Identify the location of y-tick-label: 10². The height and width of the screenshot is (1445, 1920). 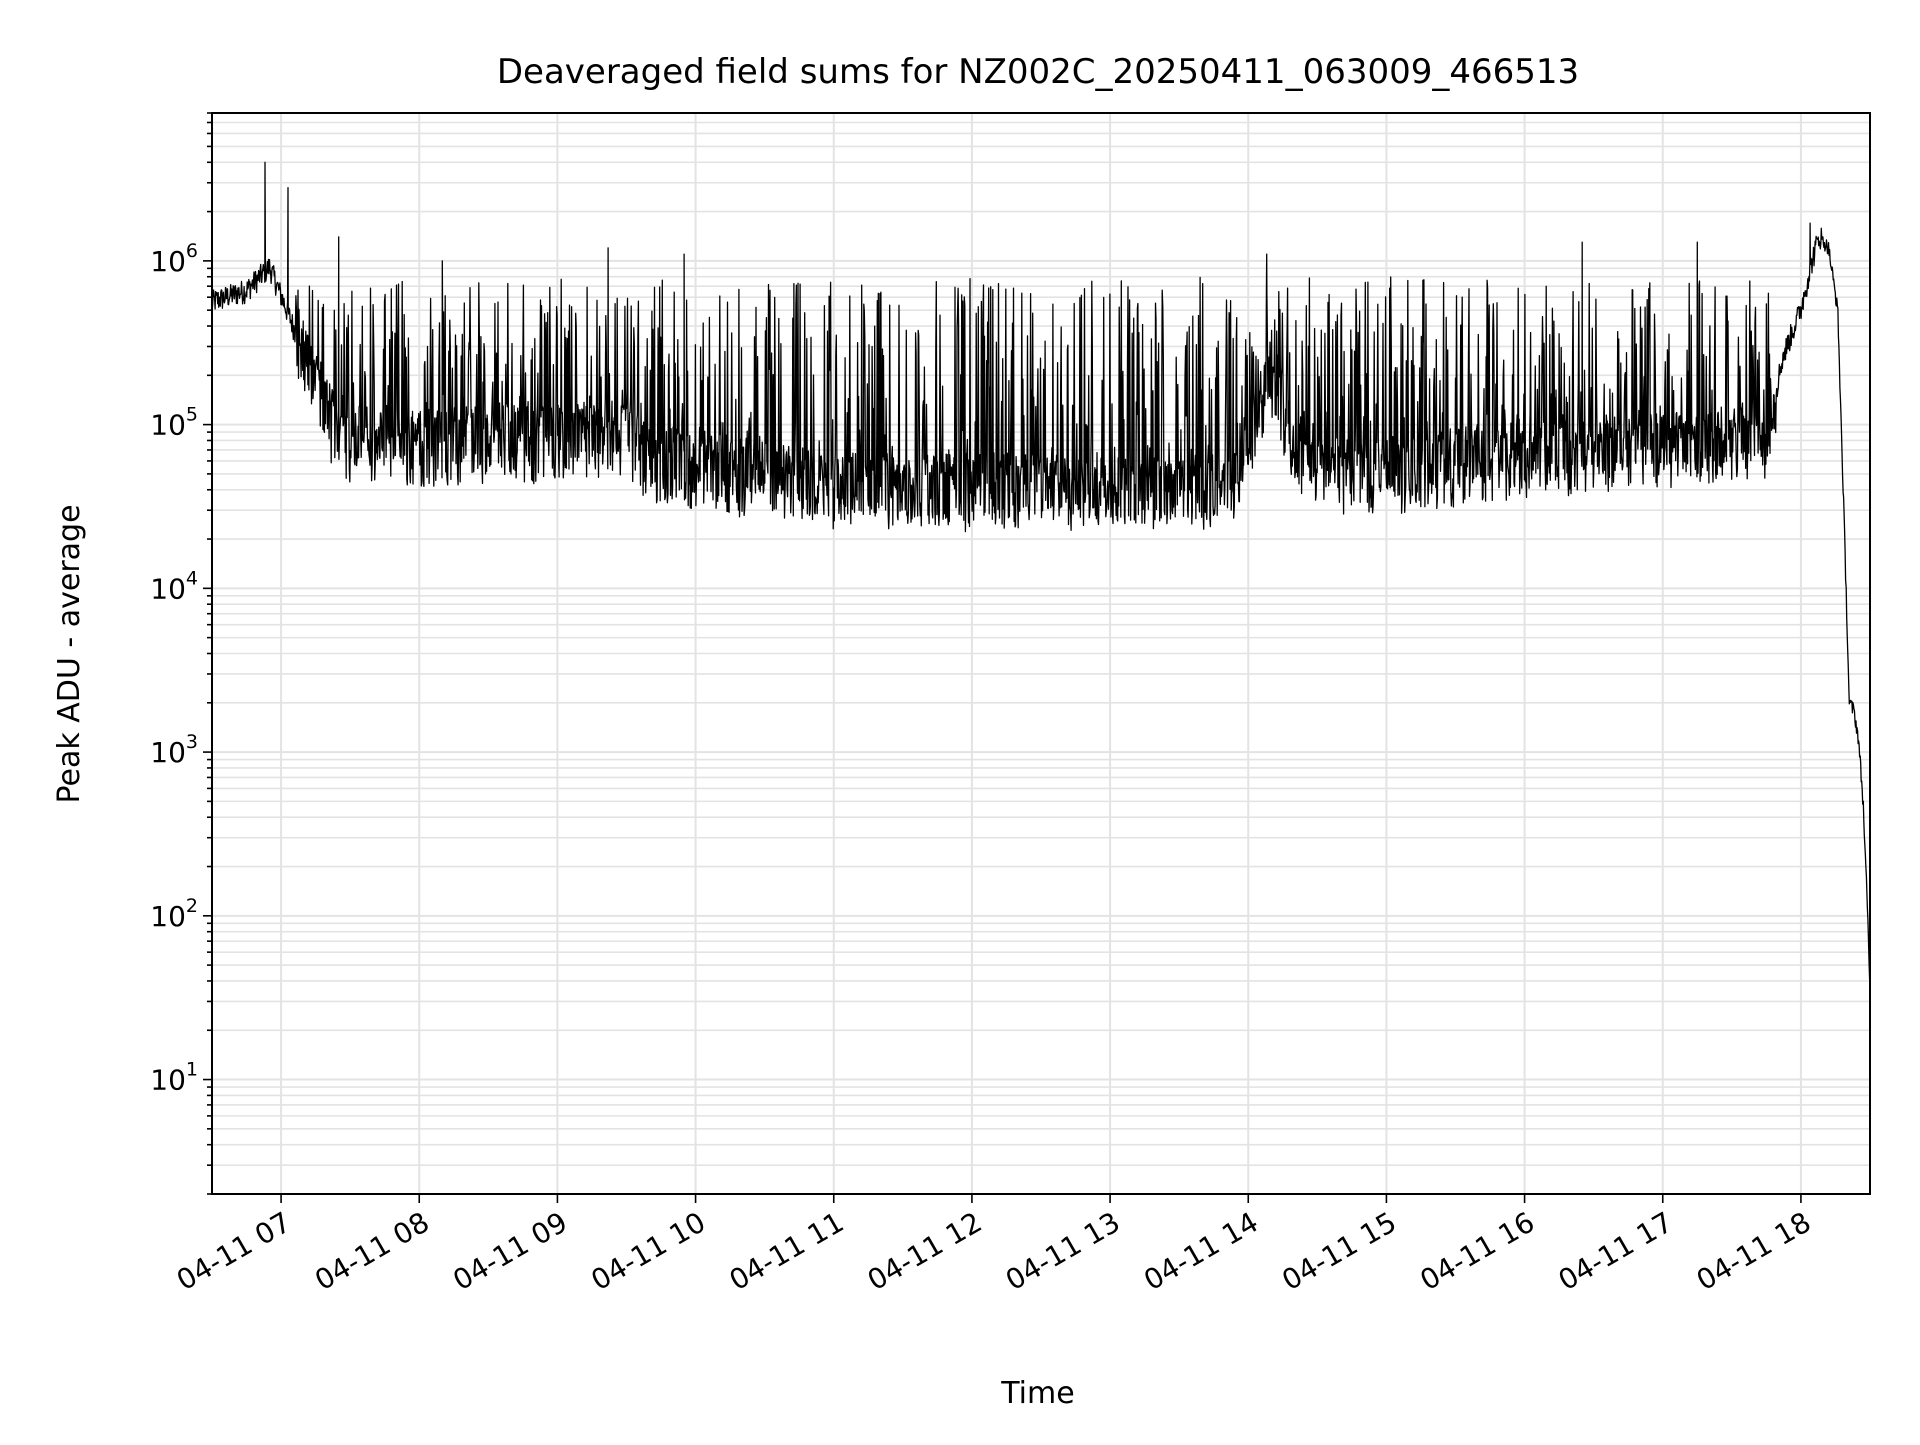
(174, 914).